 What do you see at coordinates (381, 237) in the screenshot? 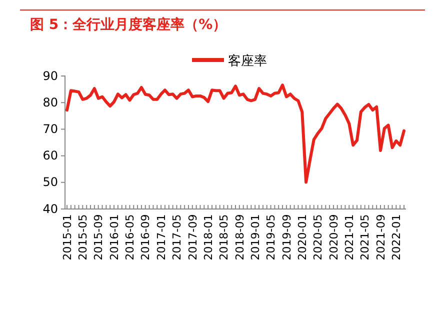
I see `x-tick-label: 2021-09` at bounding box center [381, 237].